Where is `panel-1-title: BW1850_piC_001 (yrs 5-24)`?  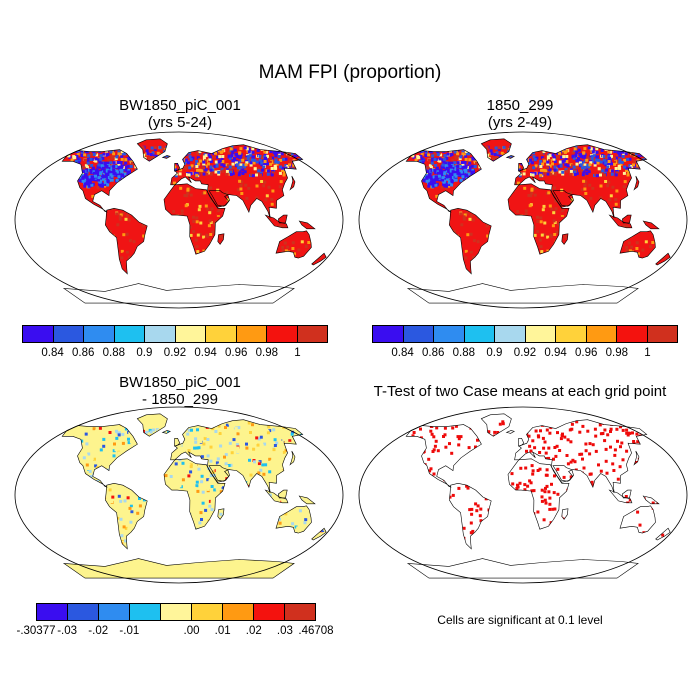
panel-1-title: BW1850_piC_001 (yrs 5-24) is located at coordinates (180, 114).